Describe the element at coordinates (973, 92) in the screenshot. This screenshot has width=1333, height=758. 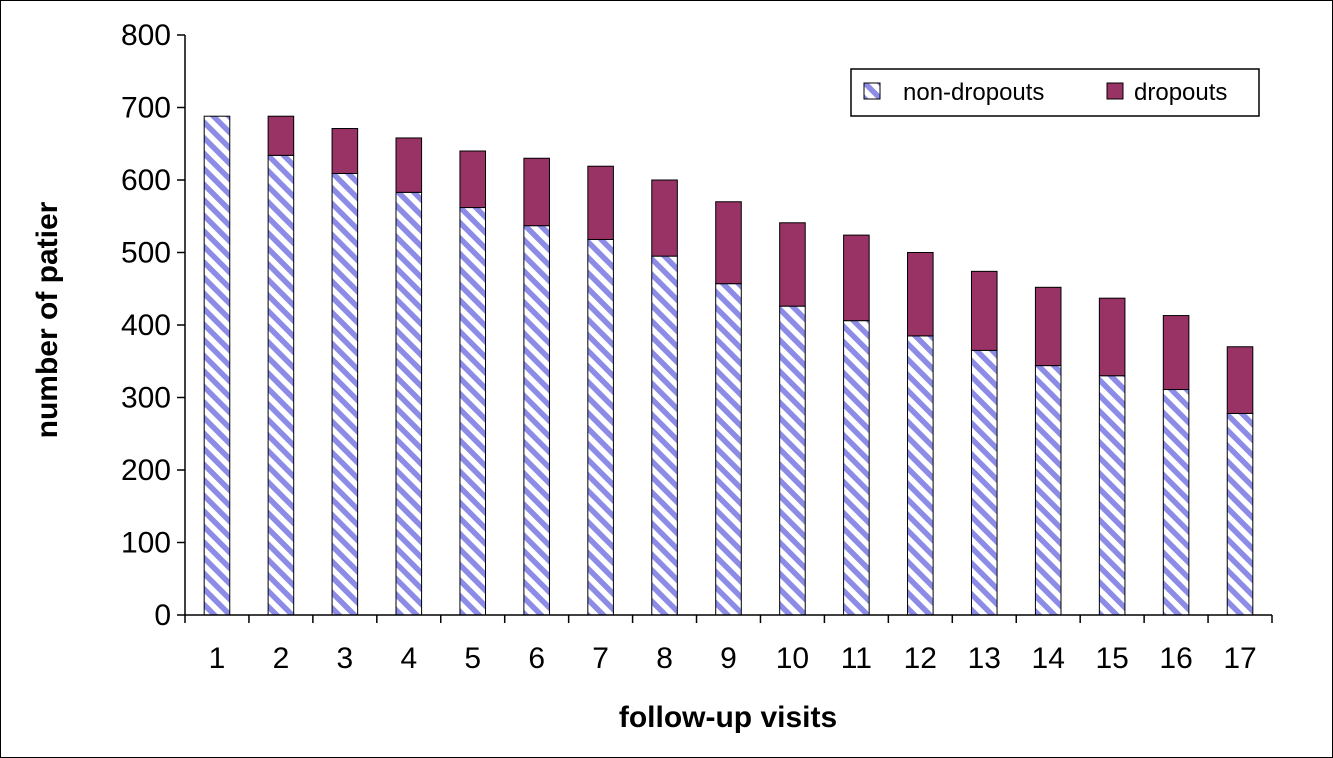
I see `legend-label-non-dropouts: non-dropouts` at that location.